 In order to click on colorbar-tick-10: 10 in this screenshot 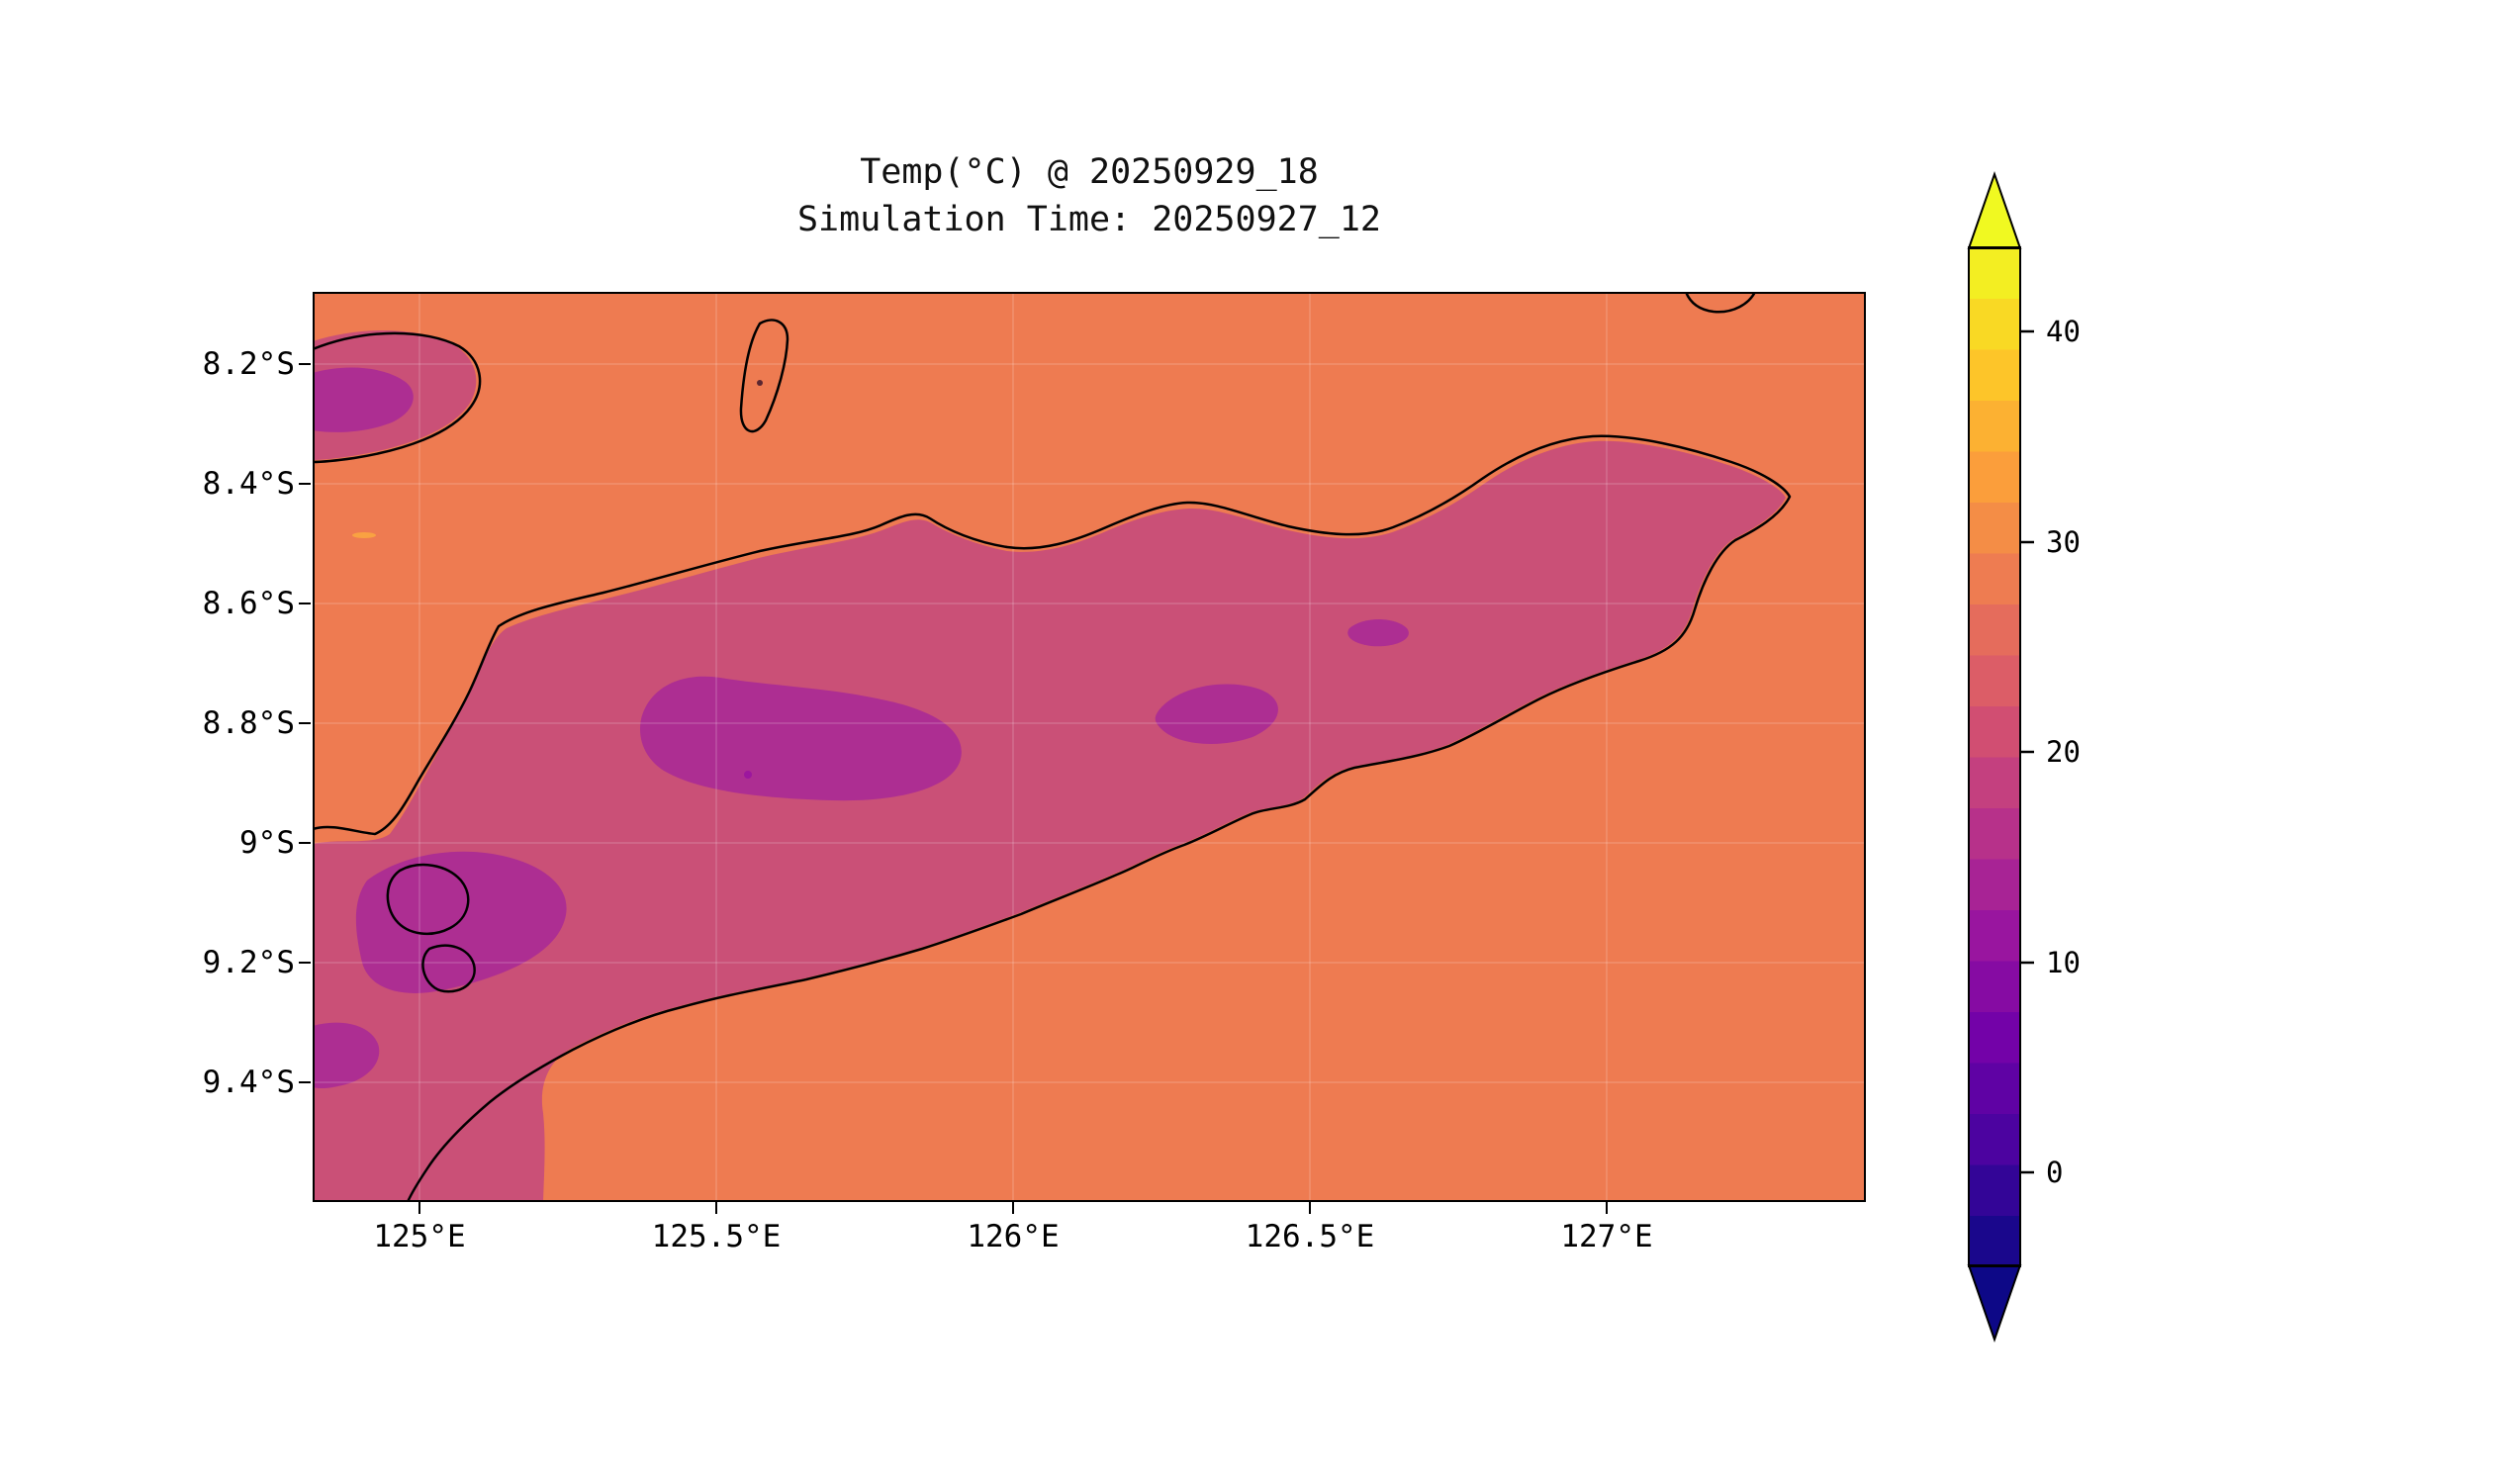, I will do `click(2063, 962)`.